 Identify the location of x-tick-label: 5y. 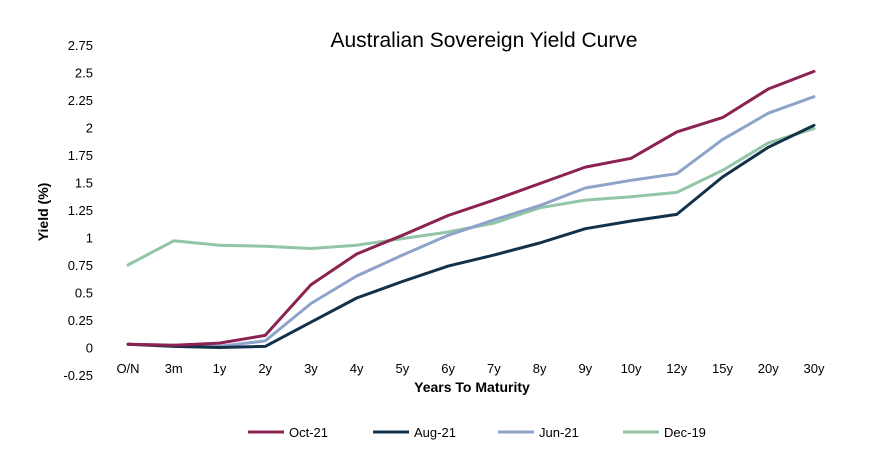
(403, 368).